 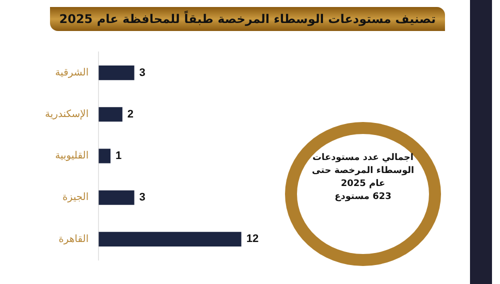 What do you see at coordinates (67, 114) in the screenshot?
I see `y-tick-label: الإسكندرية` at bounding box center [67, 114].